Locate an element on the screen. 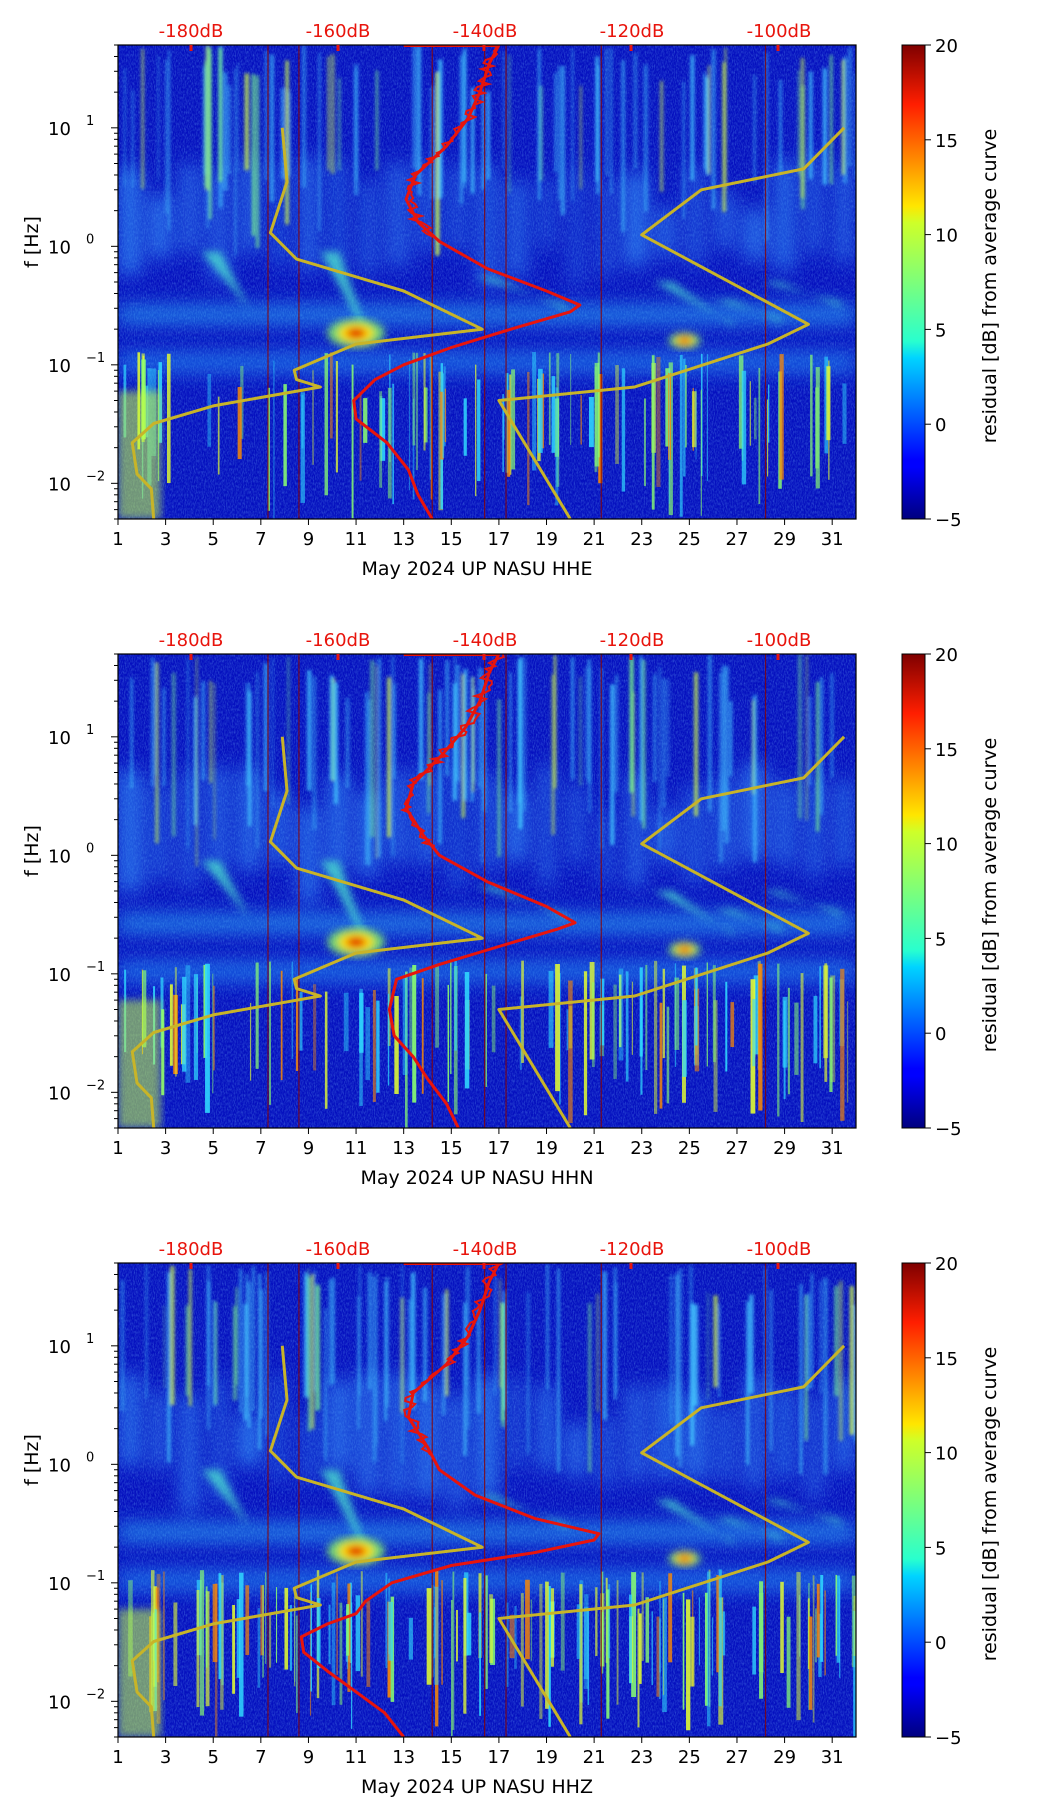 The image size is (1052, 1806). x-tick-label: 15 is located at coordinates (451, 1148).